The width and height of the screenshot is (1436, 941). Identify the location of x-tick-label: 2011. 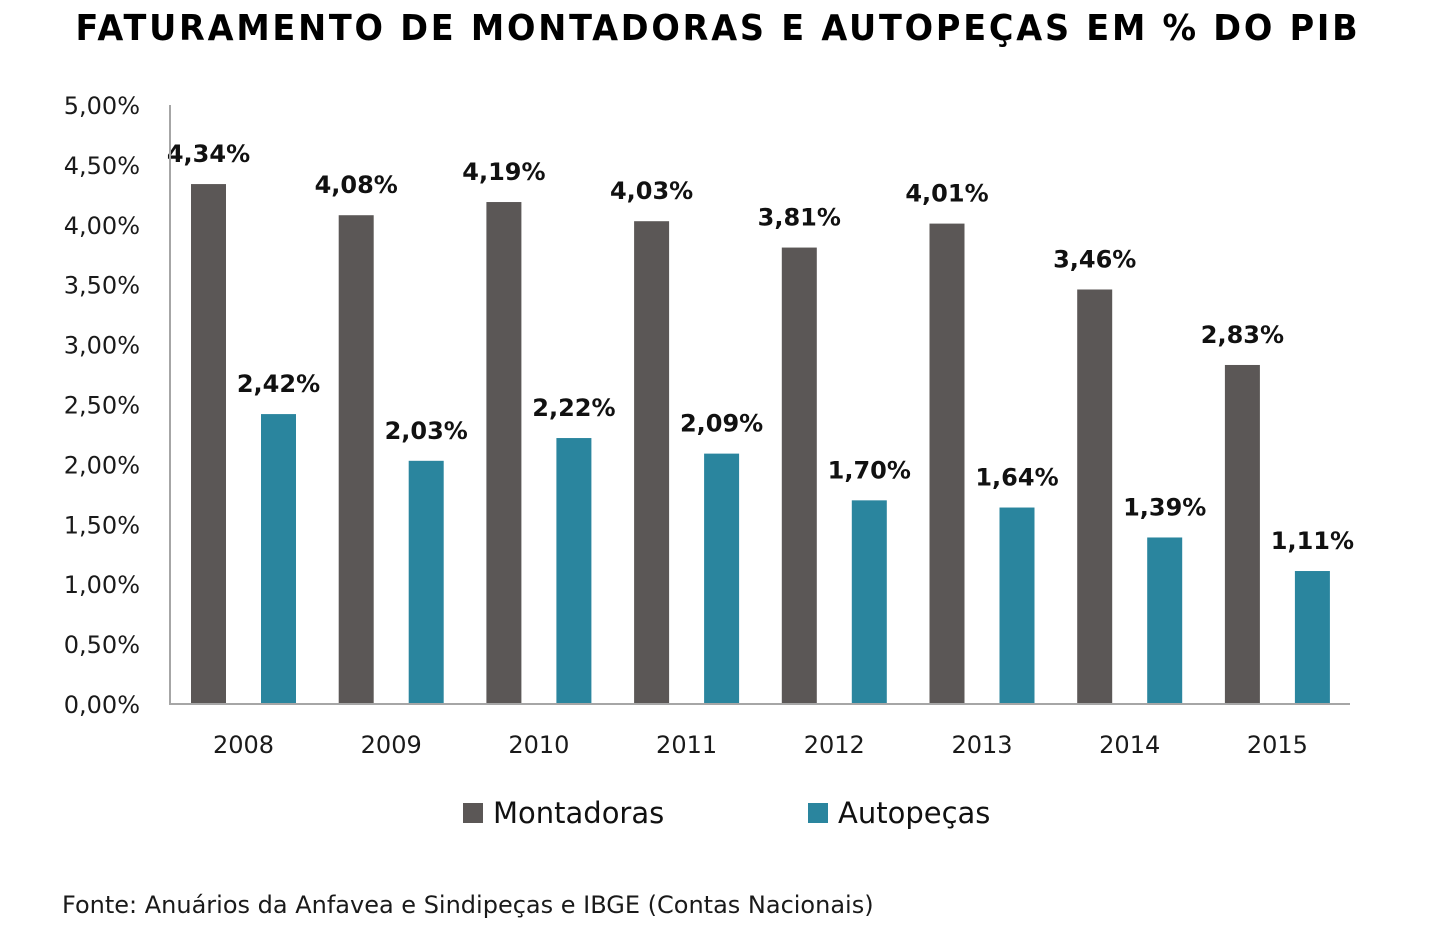
(686, 745).